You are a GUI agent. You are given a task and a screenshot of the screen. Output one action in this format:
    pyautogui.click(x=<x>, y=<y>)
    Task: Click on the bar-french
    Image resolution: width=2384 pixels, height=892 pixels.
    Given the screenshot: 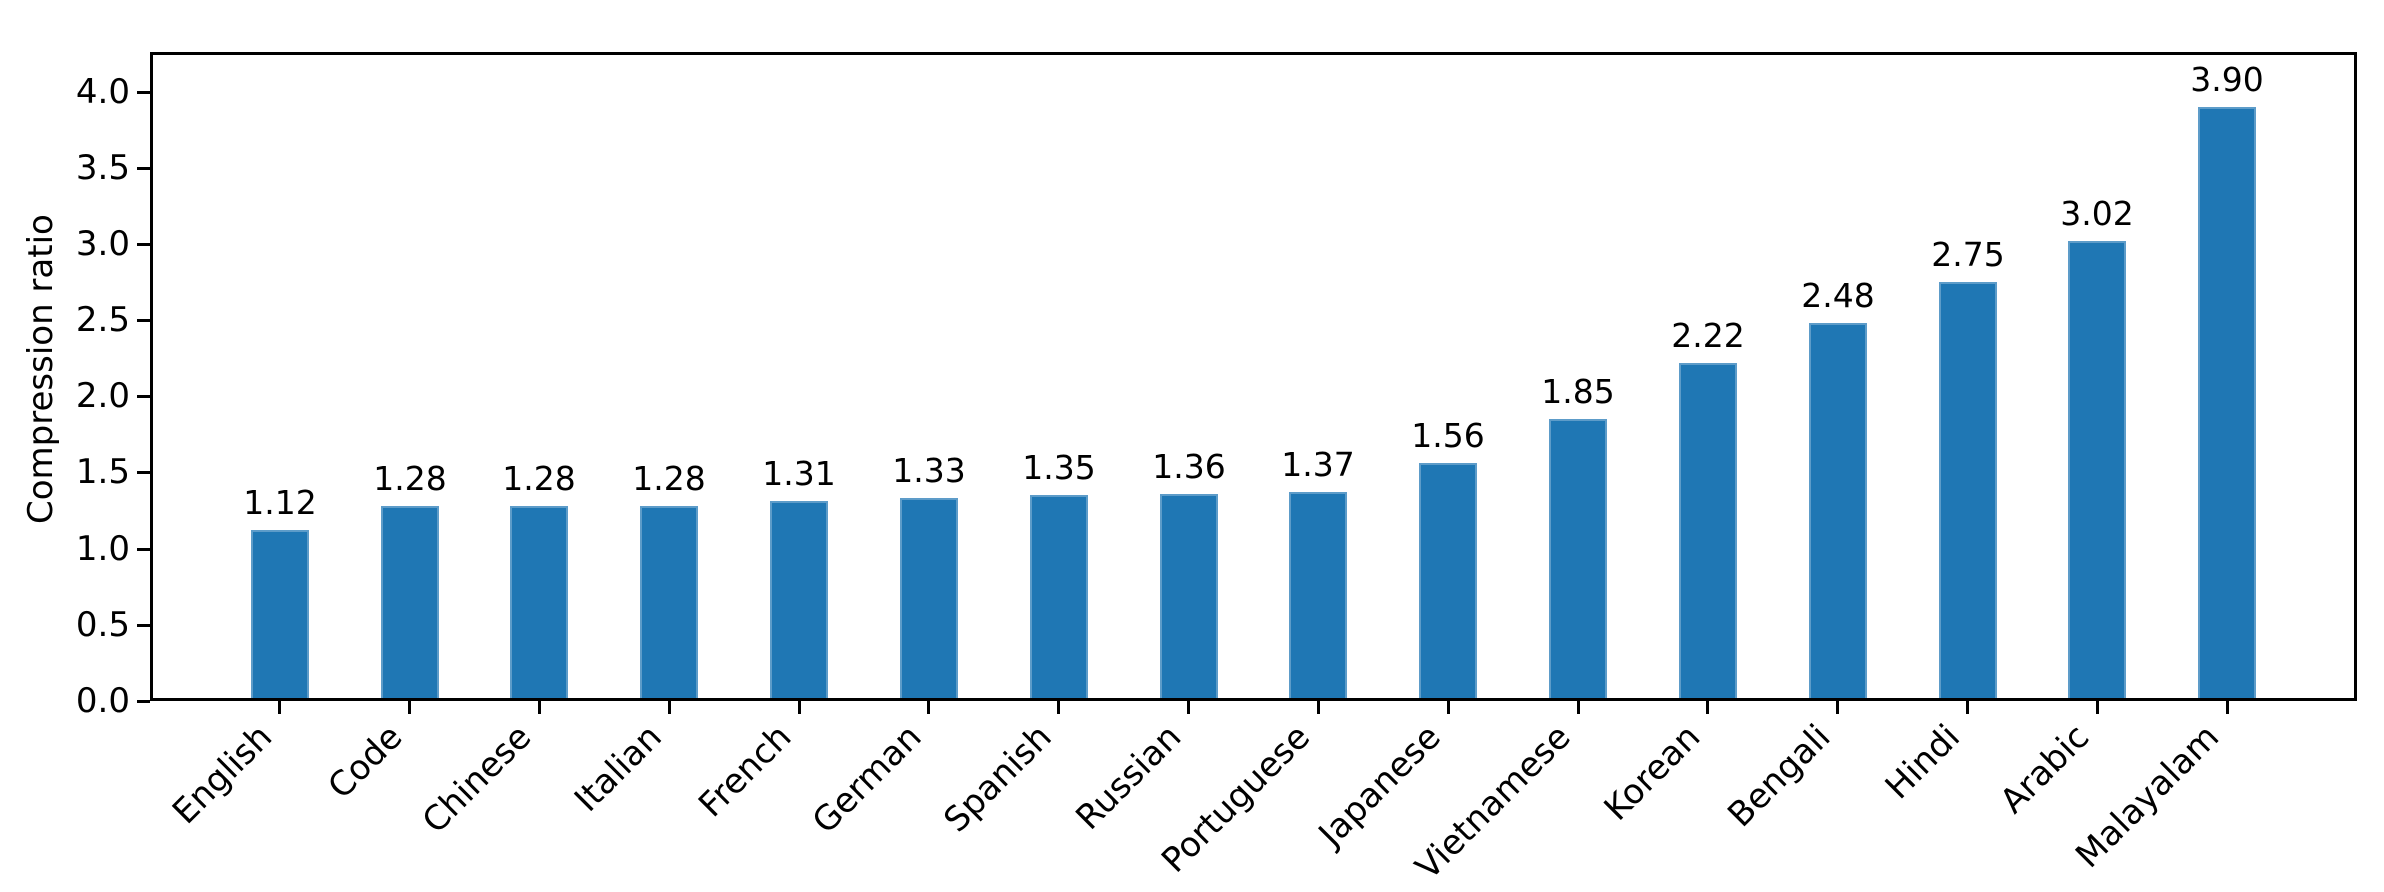 What is the action you would take?
    pyautogui.click(x=799, y=601)
    